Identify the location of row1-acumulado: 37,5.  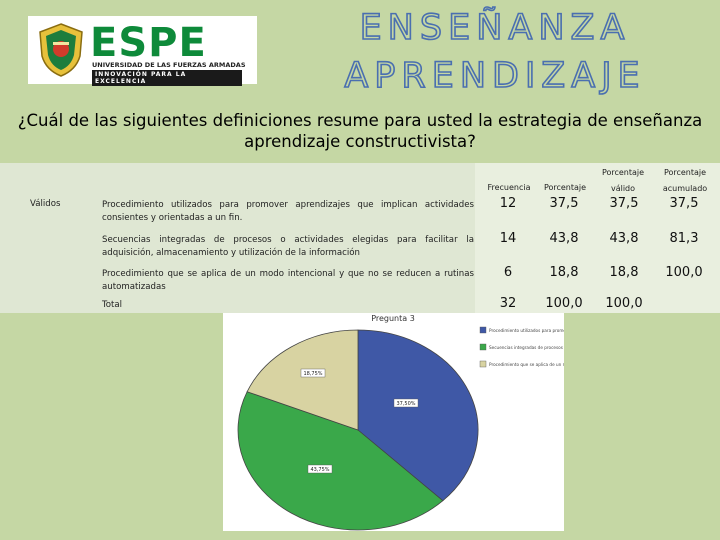
(684, 203).